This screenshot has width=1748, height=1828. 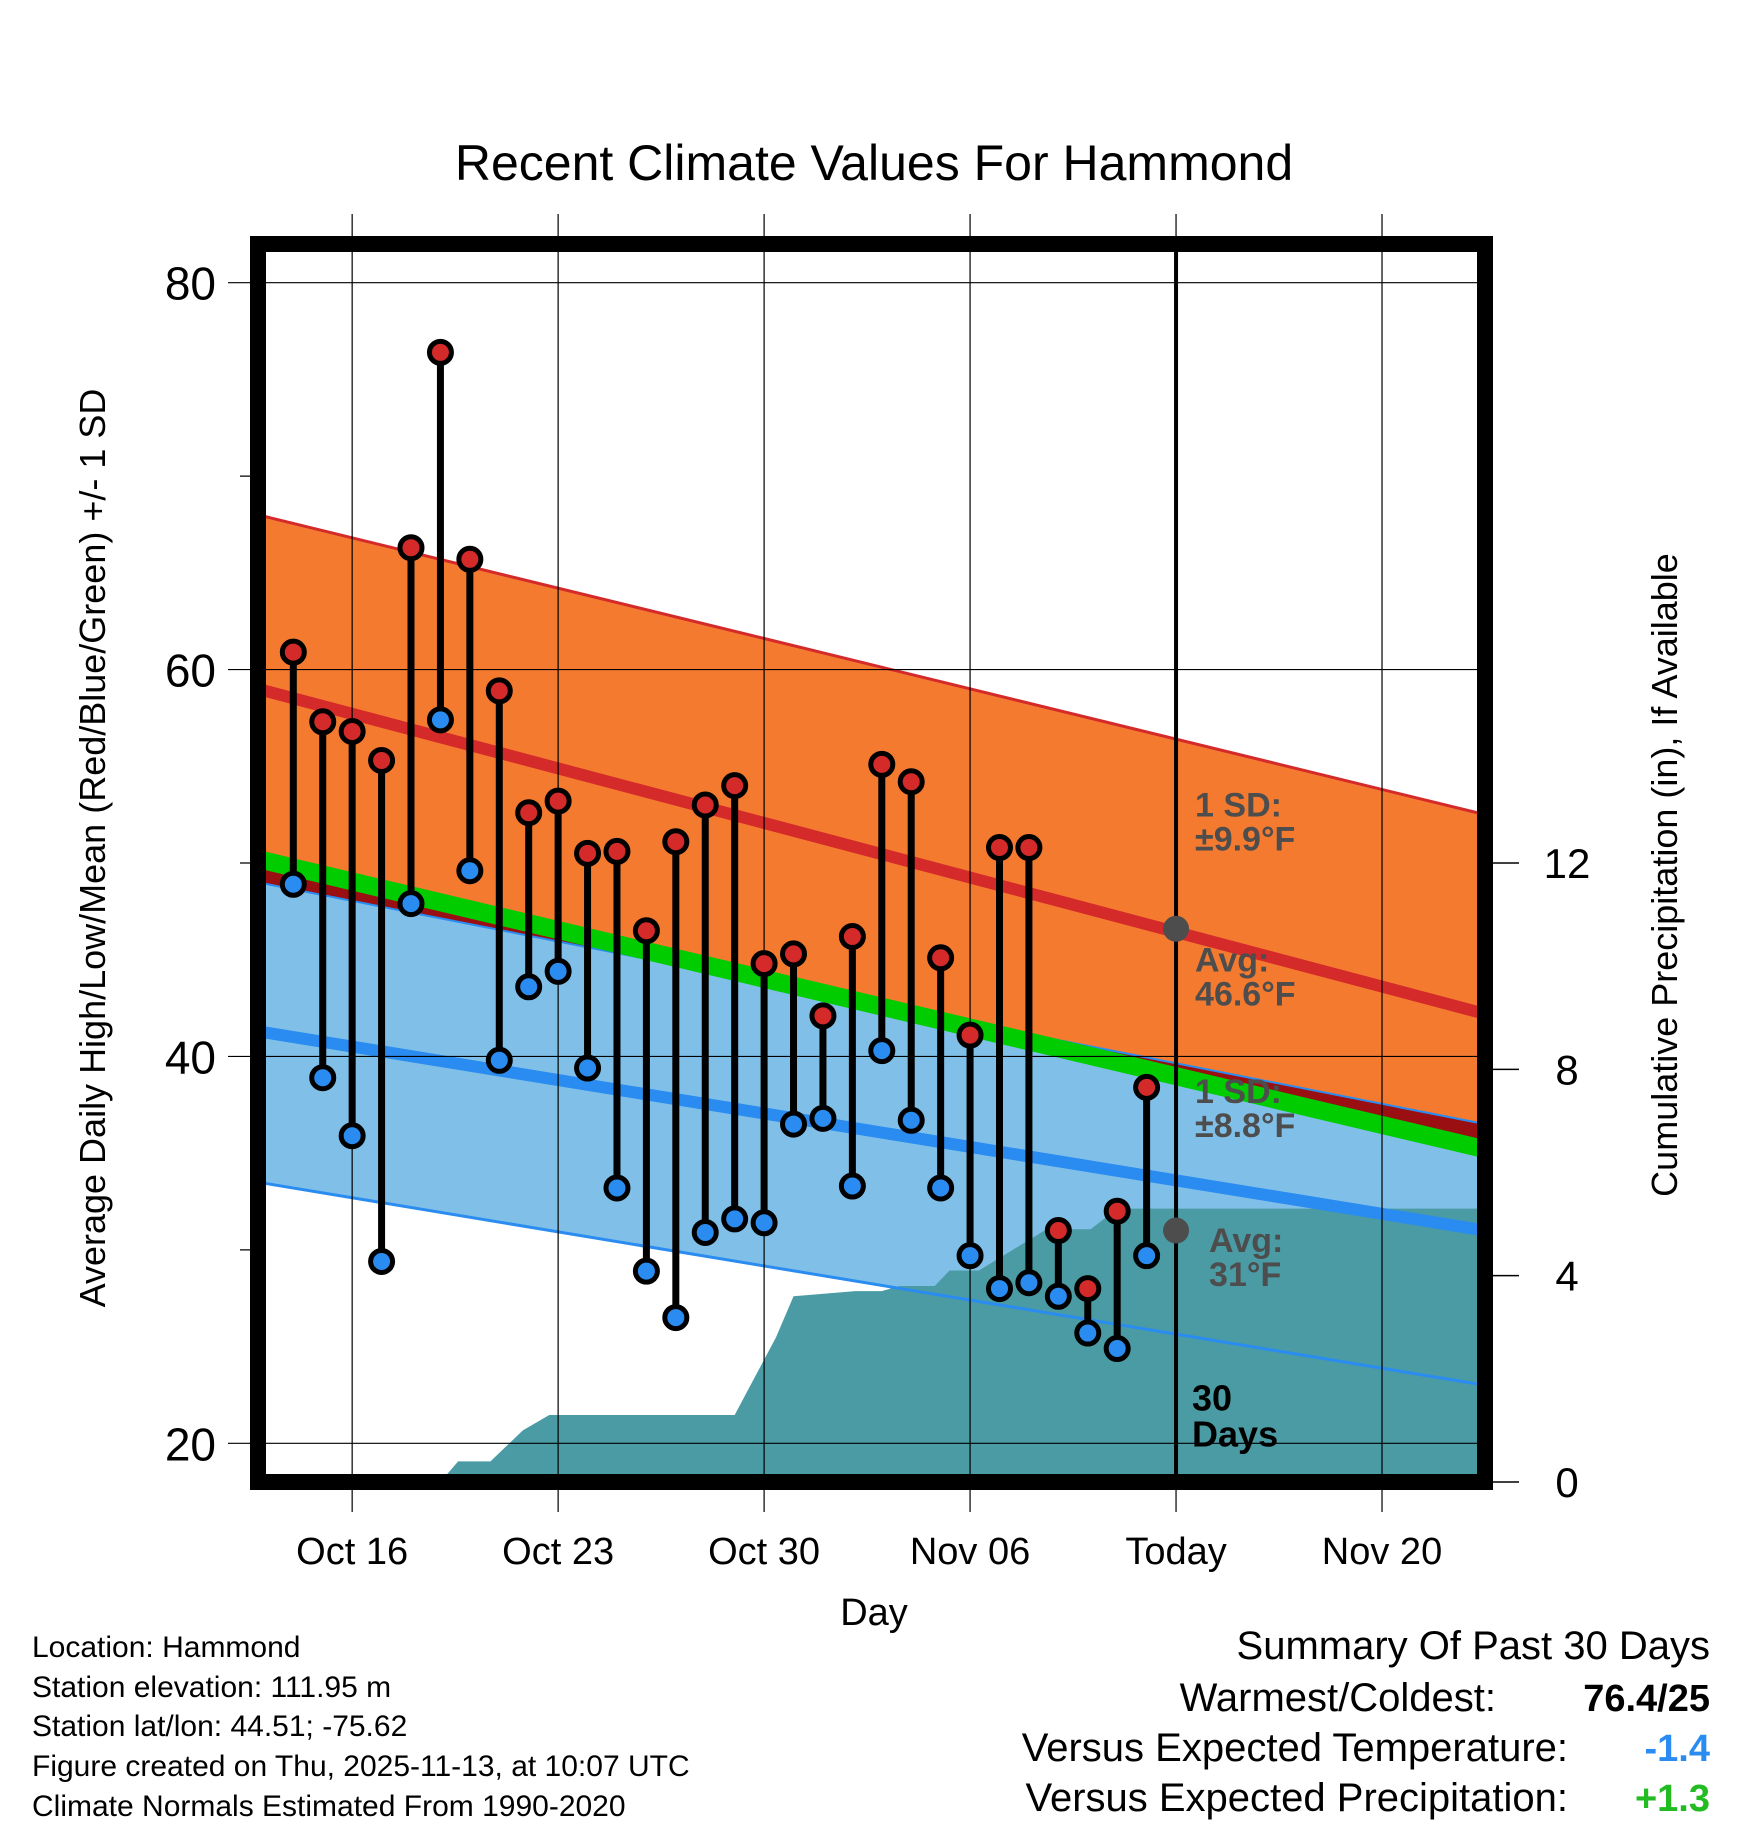 I want to click on summary-temp-label: Versus Expected Temperature:, so click(x=1294, y=1748).